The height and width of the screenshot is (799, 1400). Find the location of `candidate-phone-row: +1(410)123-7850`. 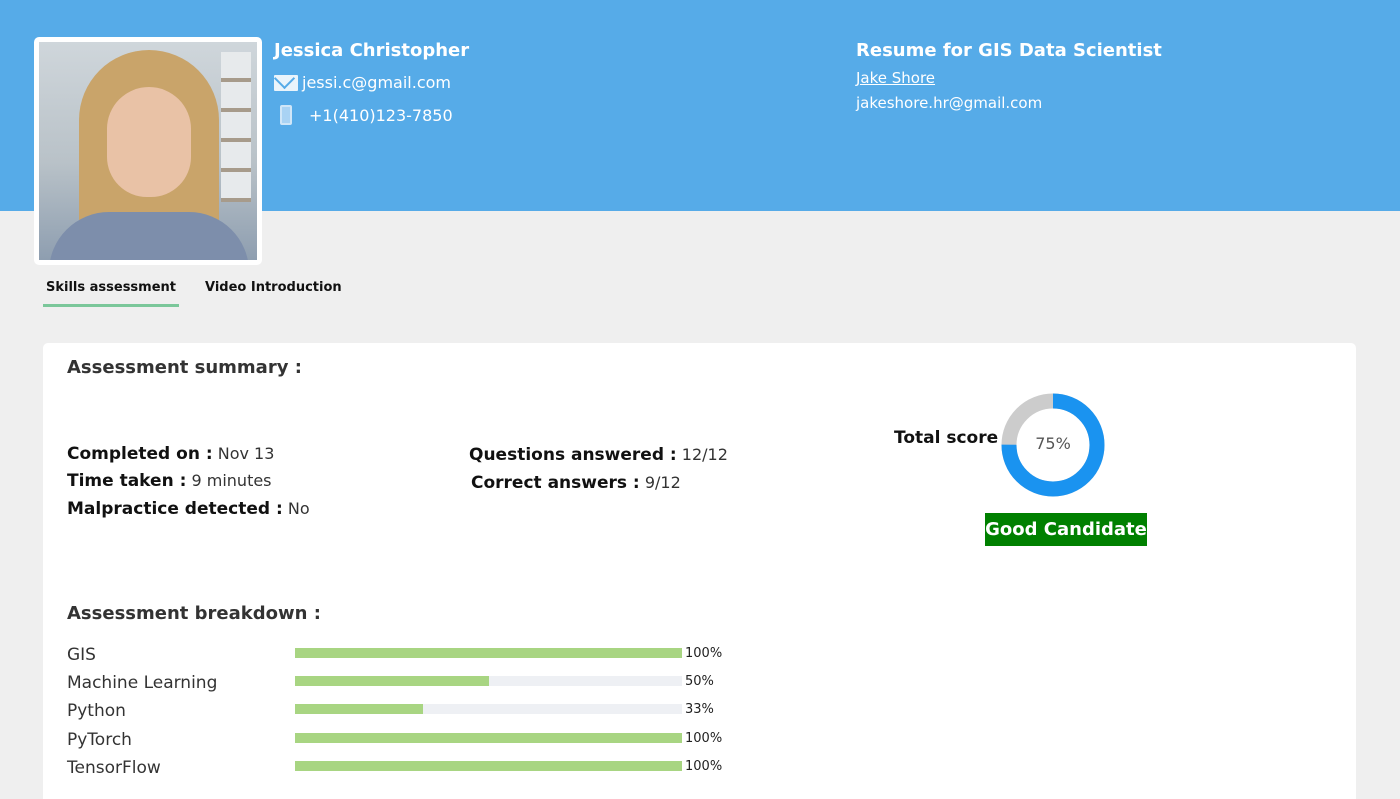

candidate-phone-row: +1(410)123-7850 is located at coordinates (363, 115).